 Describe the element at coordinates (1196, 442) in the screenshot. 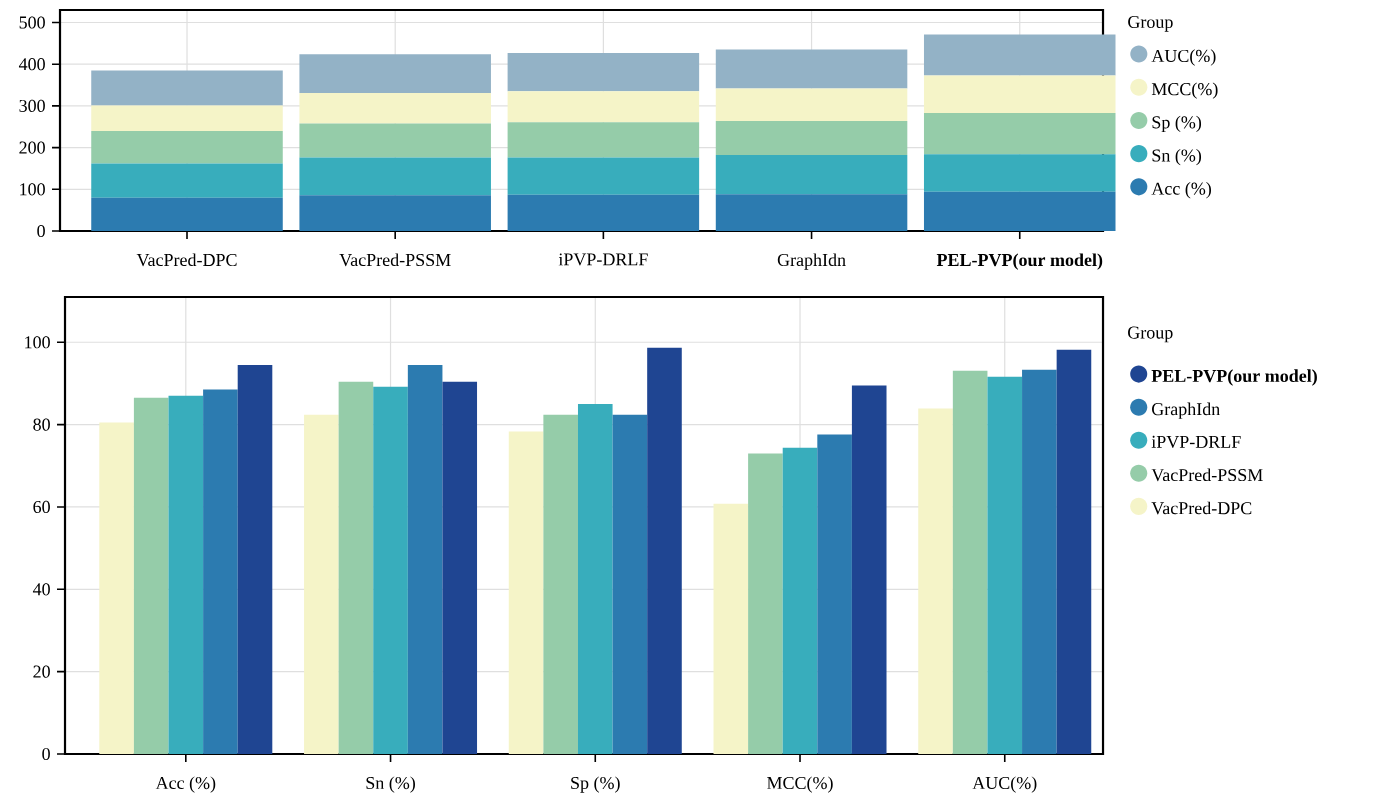

I see `legend-label: iPVP-DRLF` at that location.